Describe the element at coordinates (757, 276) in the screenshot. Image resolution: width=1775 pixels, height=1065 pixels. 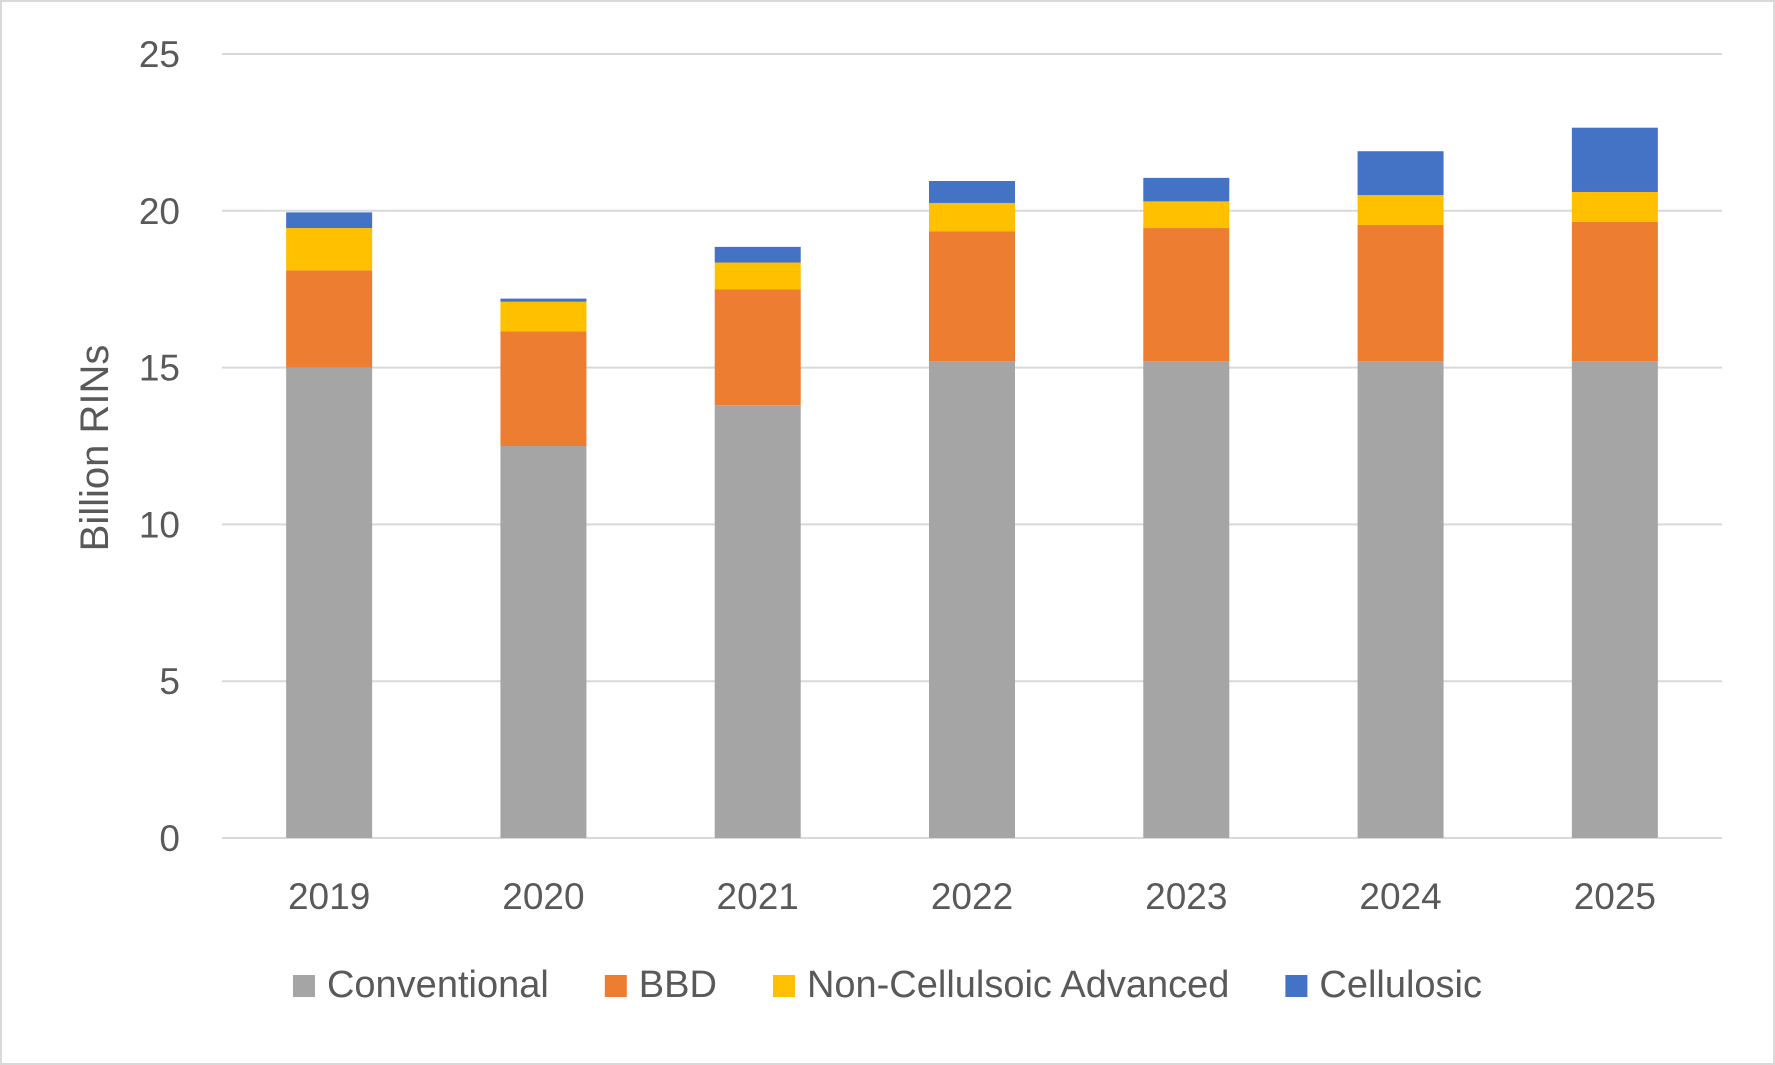
I see `bar-non-cellulsoic-advanced-2021` at that location.